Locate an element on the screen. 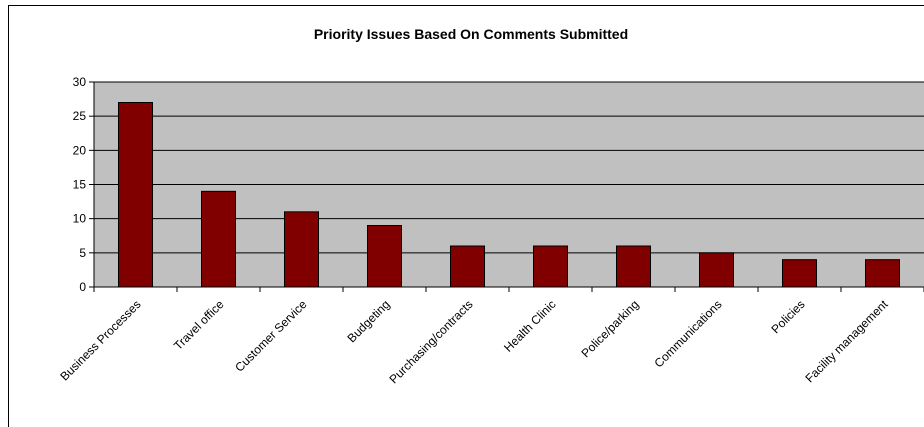 This screenshot has width=924, height=427. x-category-label: Purchasing/contracts is located at coordinates (430, 341).